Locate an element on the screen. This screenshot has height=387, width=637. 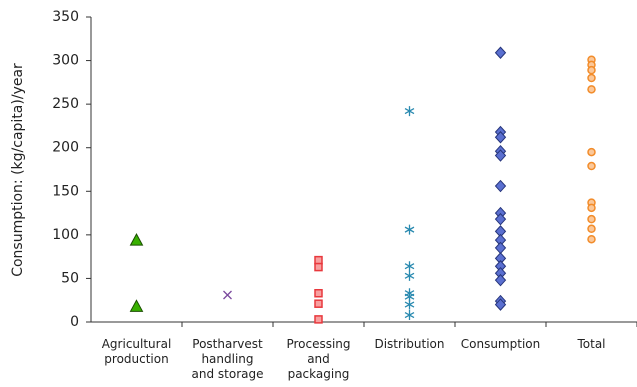
y-tick-label: 100 is located at coordinates (65, 235).